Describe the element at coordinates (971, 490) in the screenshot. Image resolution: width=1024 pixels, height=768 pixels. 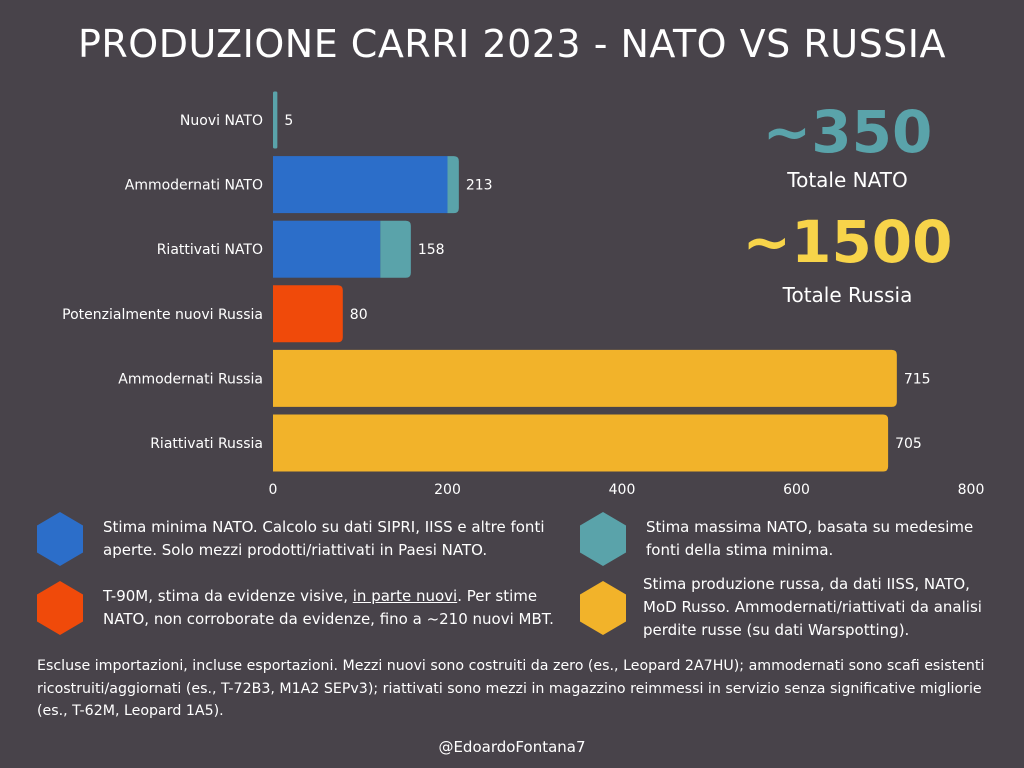
I see `x-tick-label: 800` at that location.